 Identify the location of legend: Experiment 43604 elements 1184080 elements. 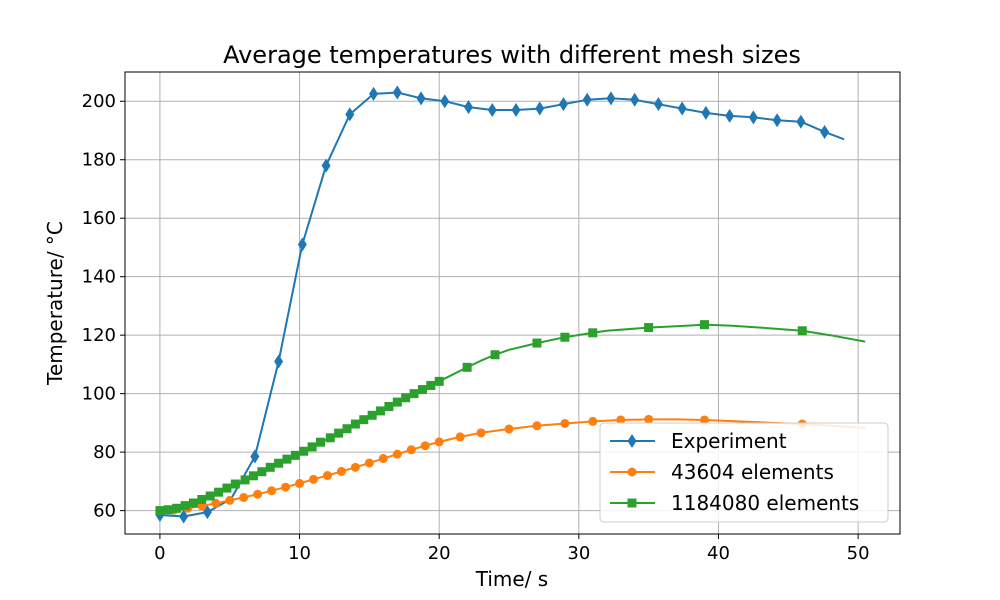
(744, 472).